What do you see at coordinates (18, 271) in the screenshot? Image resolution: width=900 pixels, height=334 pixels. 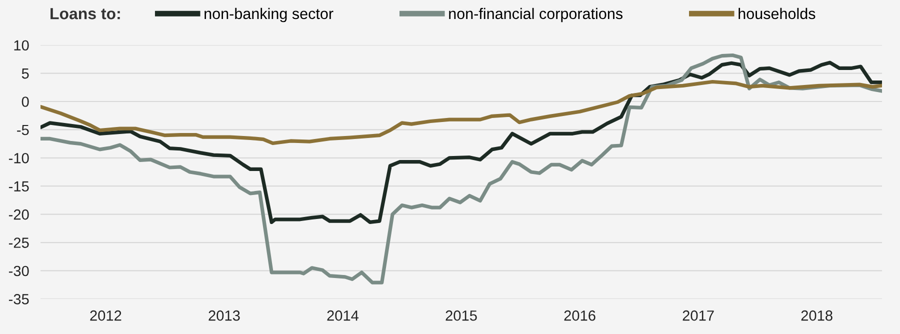 I see `y-tick-label: -30` at bounding box center [18, 271].